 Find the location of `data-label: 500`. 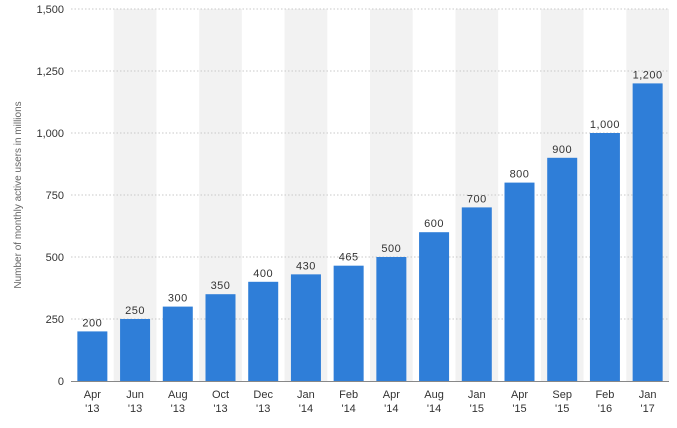

data-label: 500 is located at coordinates (391, 249).